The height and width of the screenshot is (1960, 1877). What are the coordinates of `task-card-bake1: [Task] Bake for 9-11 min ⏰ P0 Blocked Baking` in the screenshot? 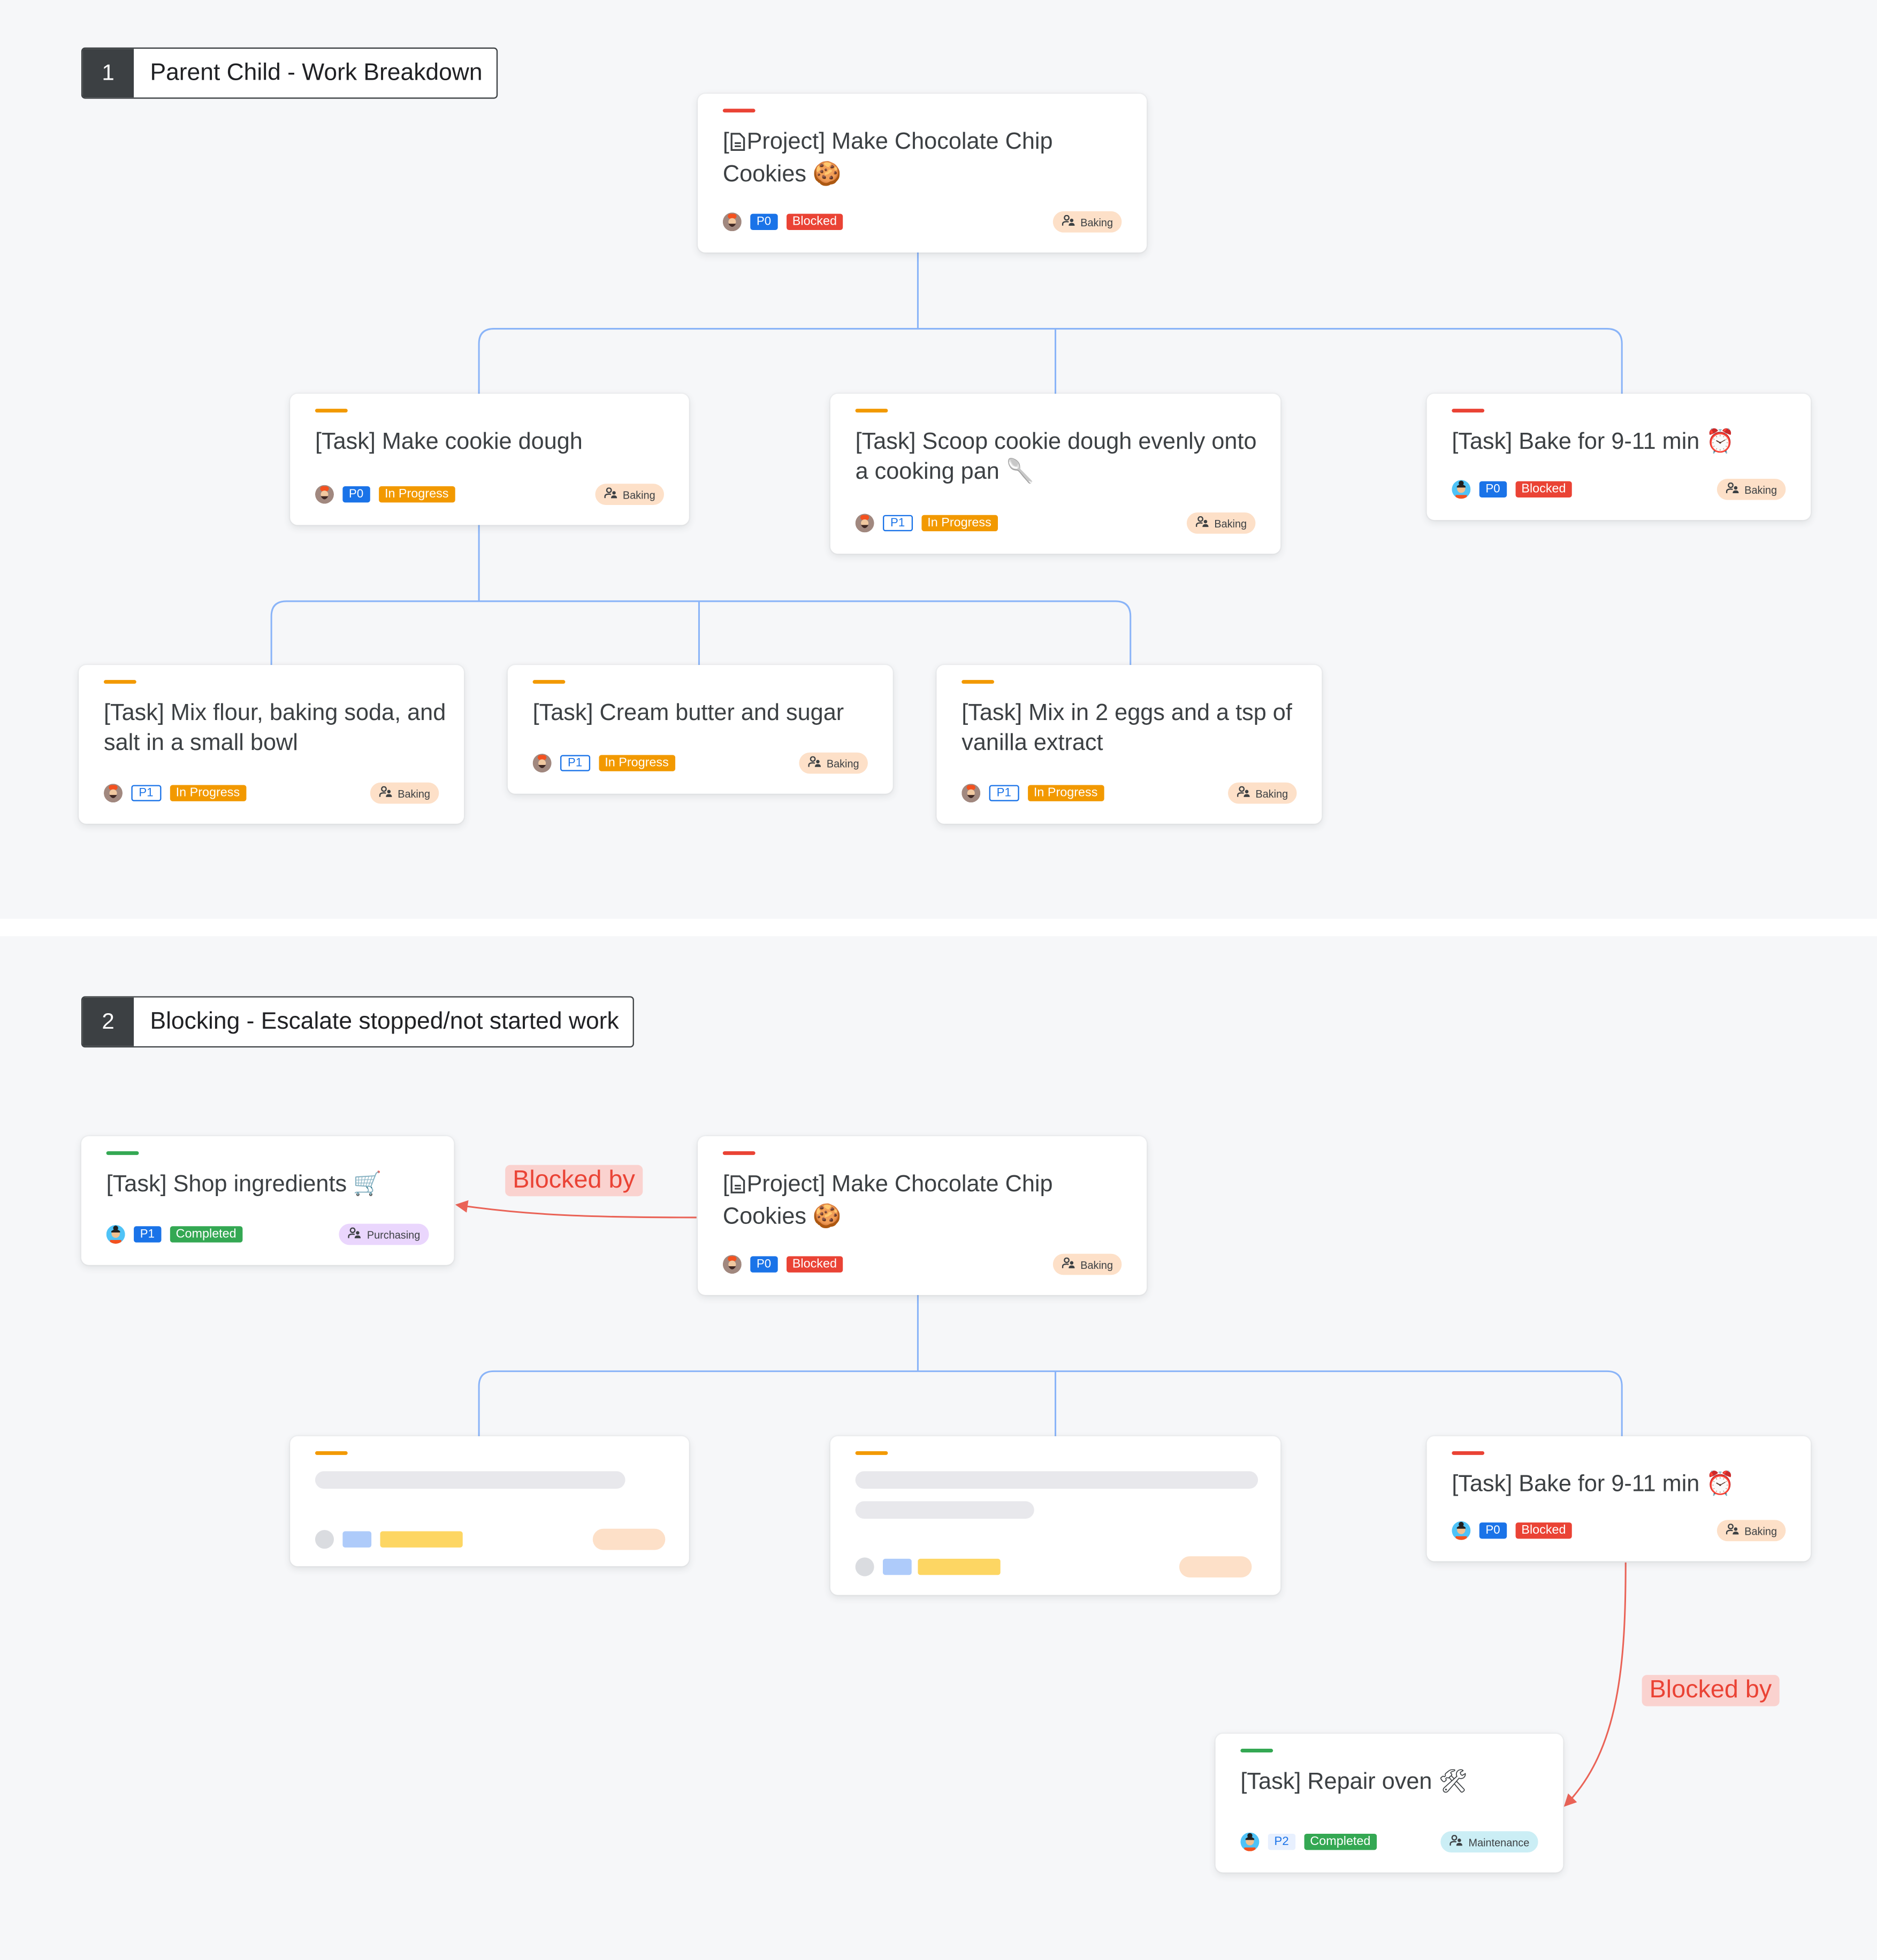 It's located at (1618, 457).